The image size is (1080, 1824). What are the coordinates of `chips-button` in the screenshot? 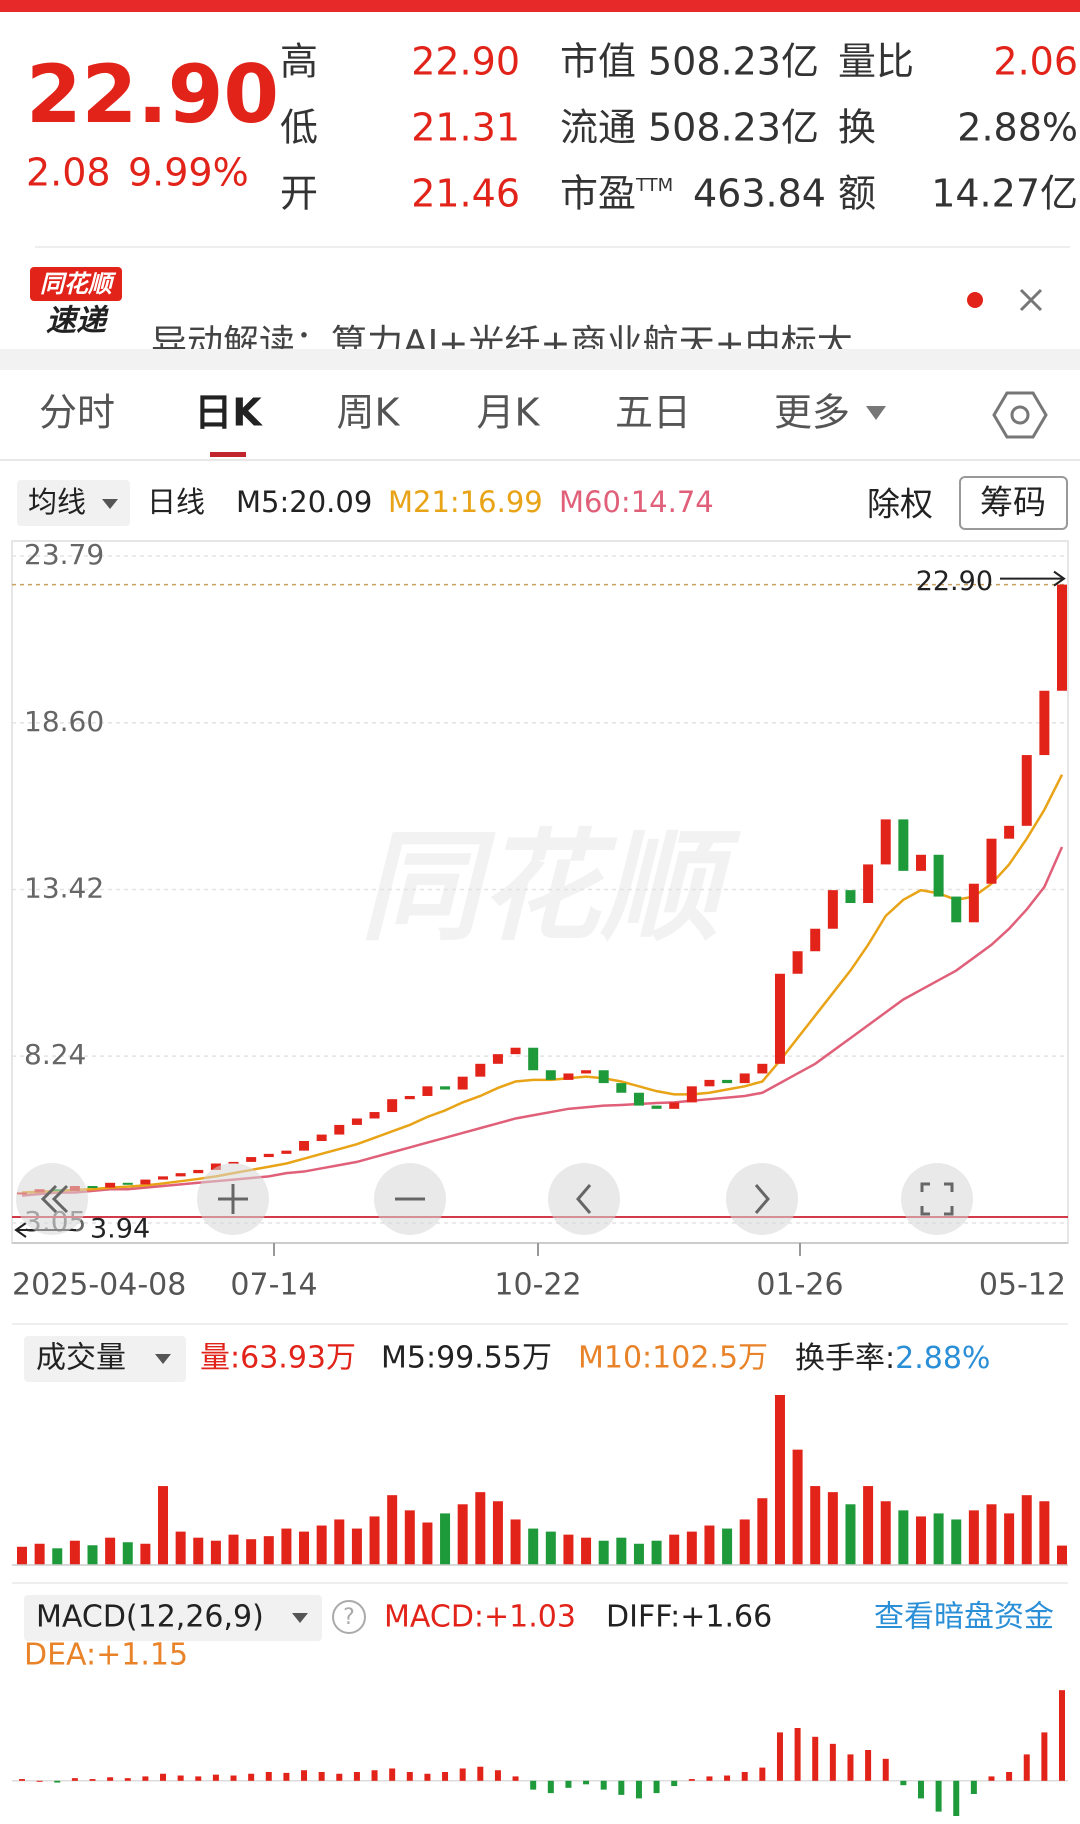 It's located at (1013, 503).